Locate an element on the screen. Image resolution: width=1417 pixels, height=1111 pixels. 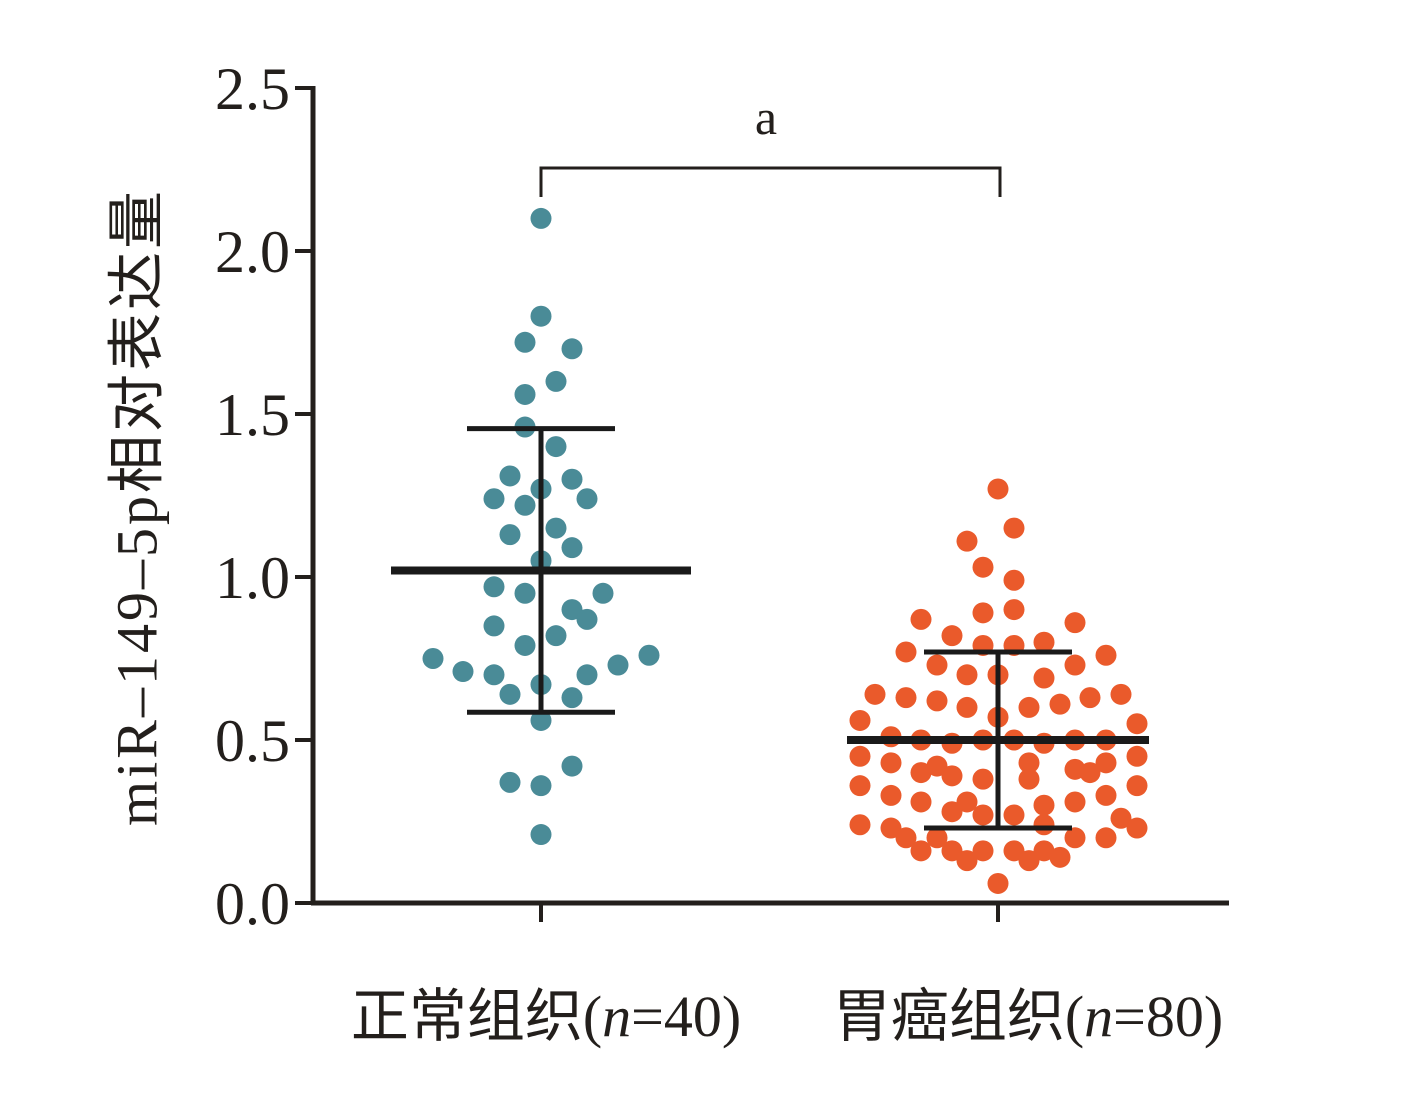
category-label: 胃癌组织(n=80) is located at coordinates (1028, 1016).